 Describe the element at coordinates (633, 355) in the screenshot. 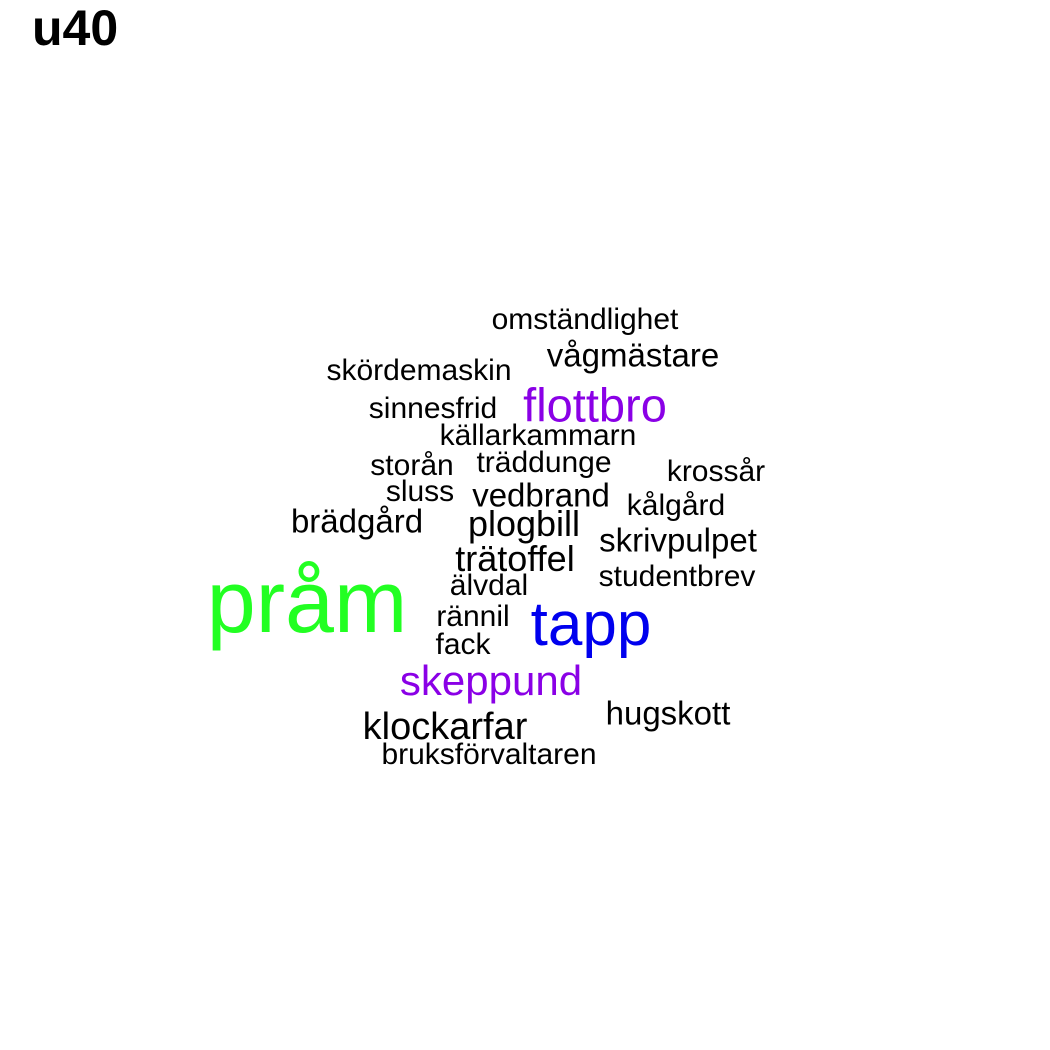

I see `word-vagmastare: vågmästare` at that location.